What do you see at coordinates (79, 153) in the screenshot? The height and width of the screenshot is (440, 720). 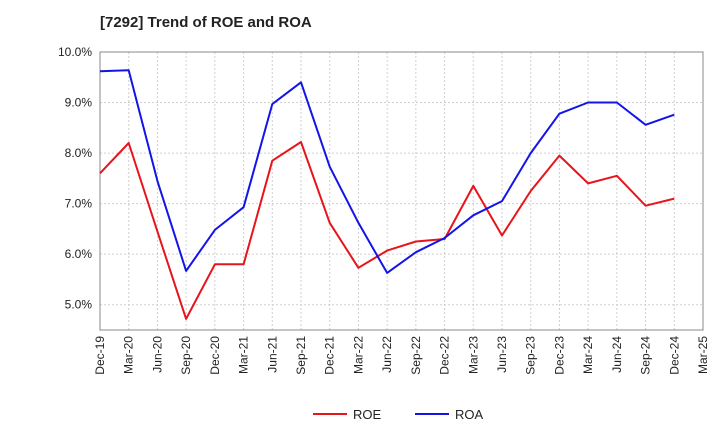 I see `y-tick-label: 8.0%` at bounding box center [79, 153].